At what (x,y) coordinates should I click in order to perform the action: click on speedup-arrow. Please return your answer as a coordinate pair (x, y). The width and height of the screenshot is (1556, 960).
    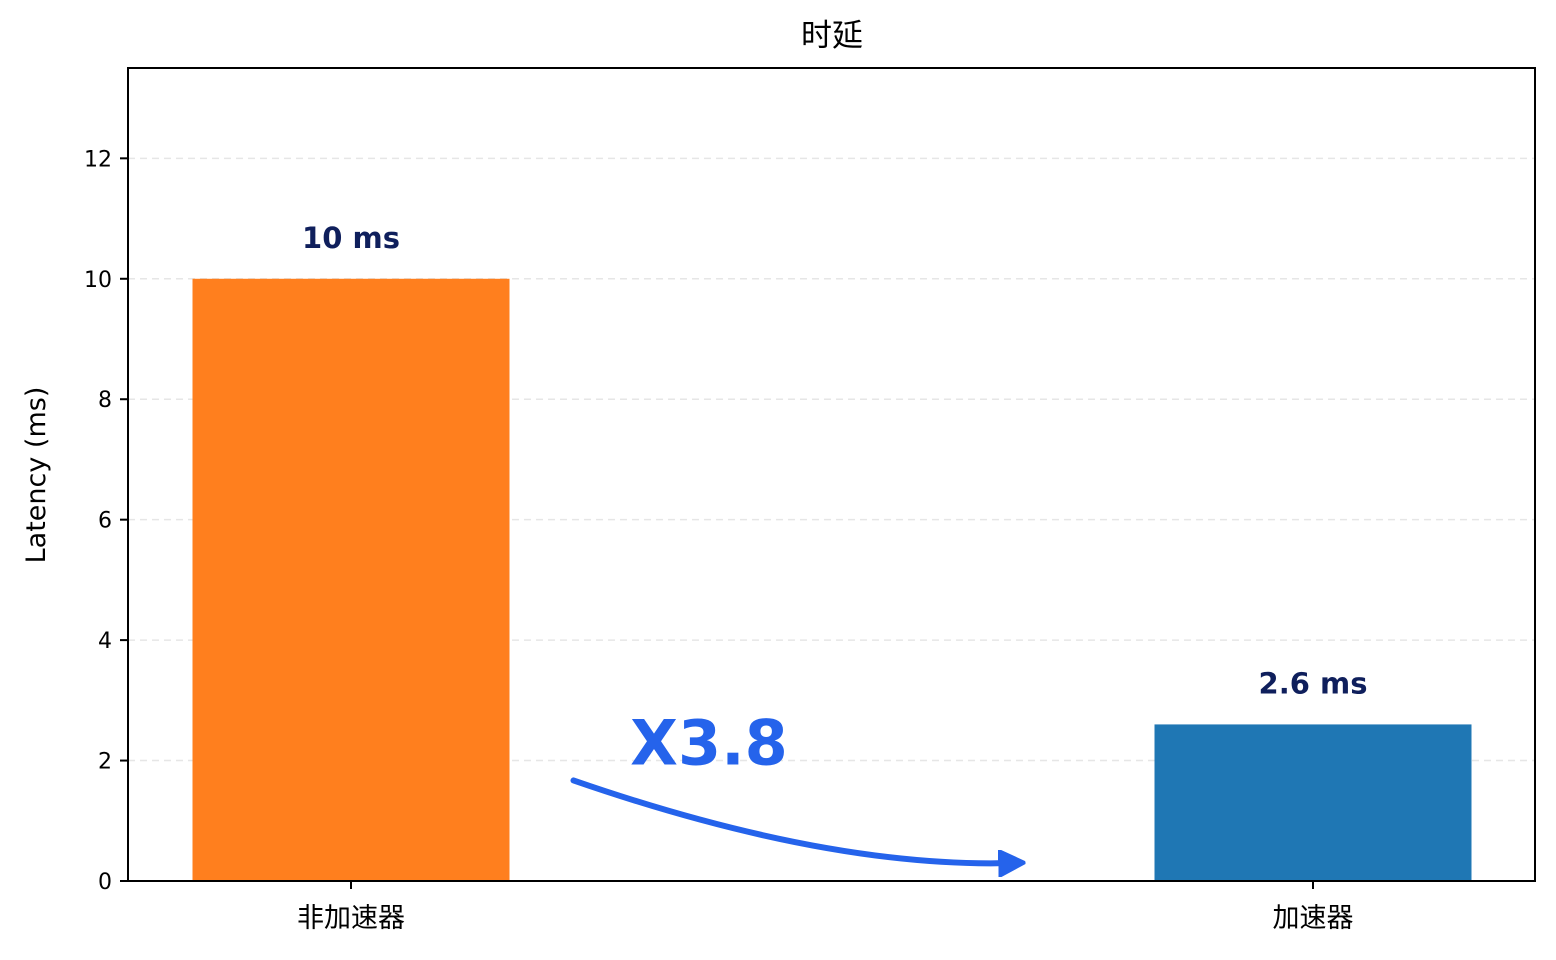
    Looking at the image, I should click on (792, 820).